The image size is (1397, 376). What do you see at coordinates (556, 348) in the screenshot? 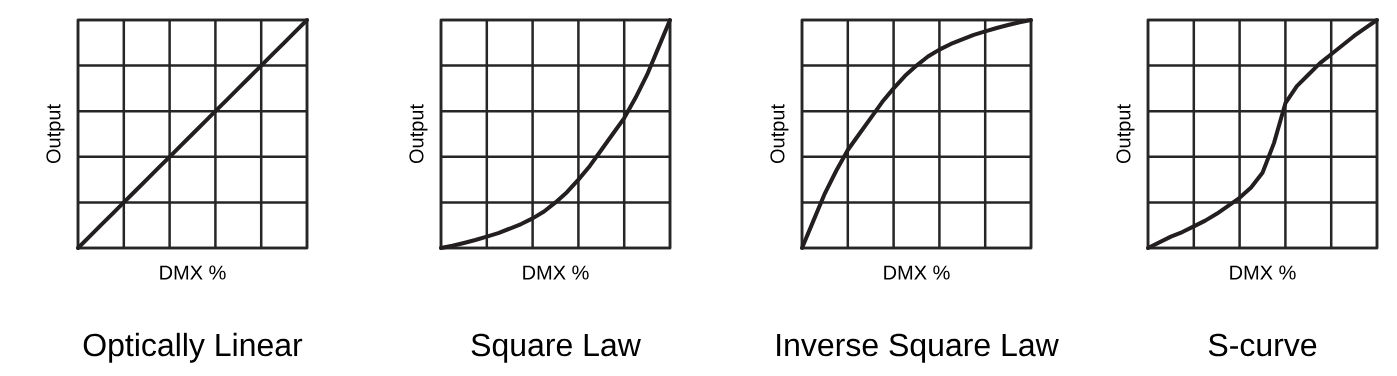
I see `text: Square Law` at bounding box center [556, 348].